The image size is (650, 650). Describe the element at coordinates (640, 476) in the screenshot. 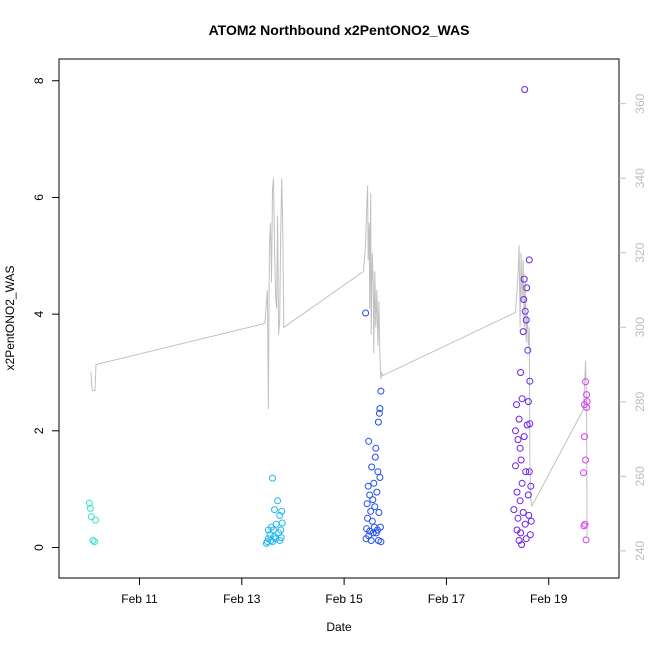

I see `y2-tick-label: 260` at that location.